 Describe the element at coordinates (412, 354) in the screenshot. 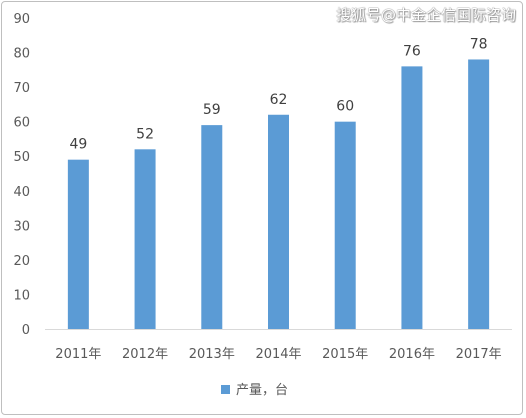

I see `x-tick-label: 2016年` at that location.